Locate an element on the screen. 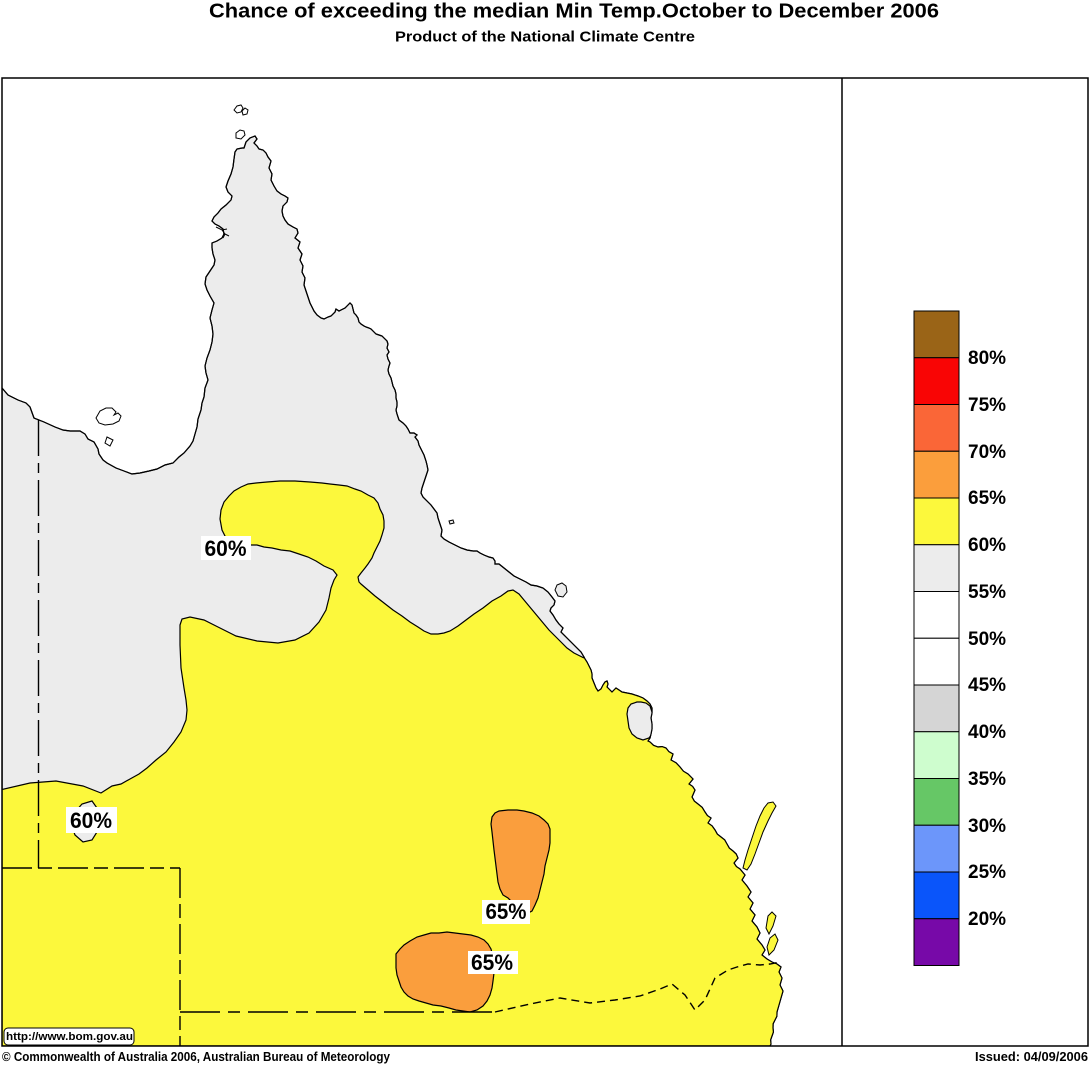 The width and height of the screenshot is (1090, 1066). svg-text: 30% is located at coordinates (987, 826).